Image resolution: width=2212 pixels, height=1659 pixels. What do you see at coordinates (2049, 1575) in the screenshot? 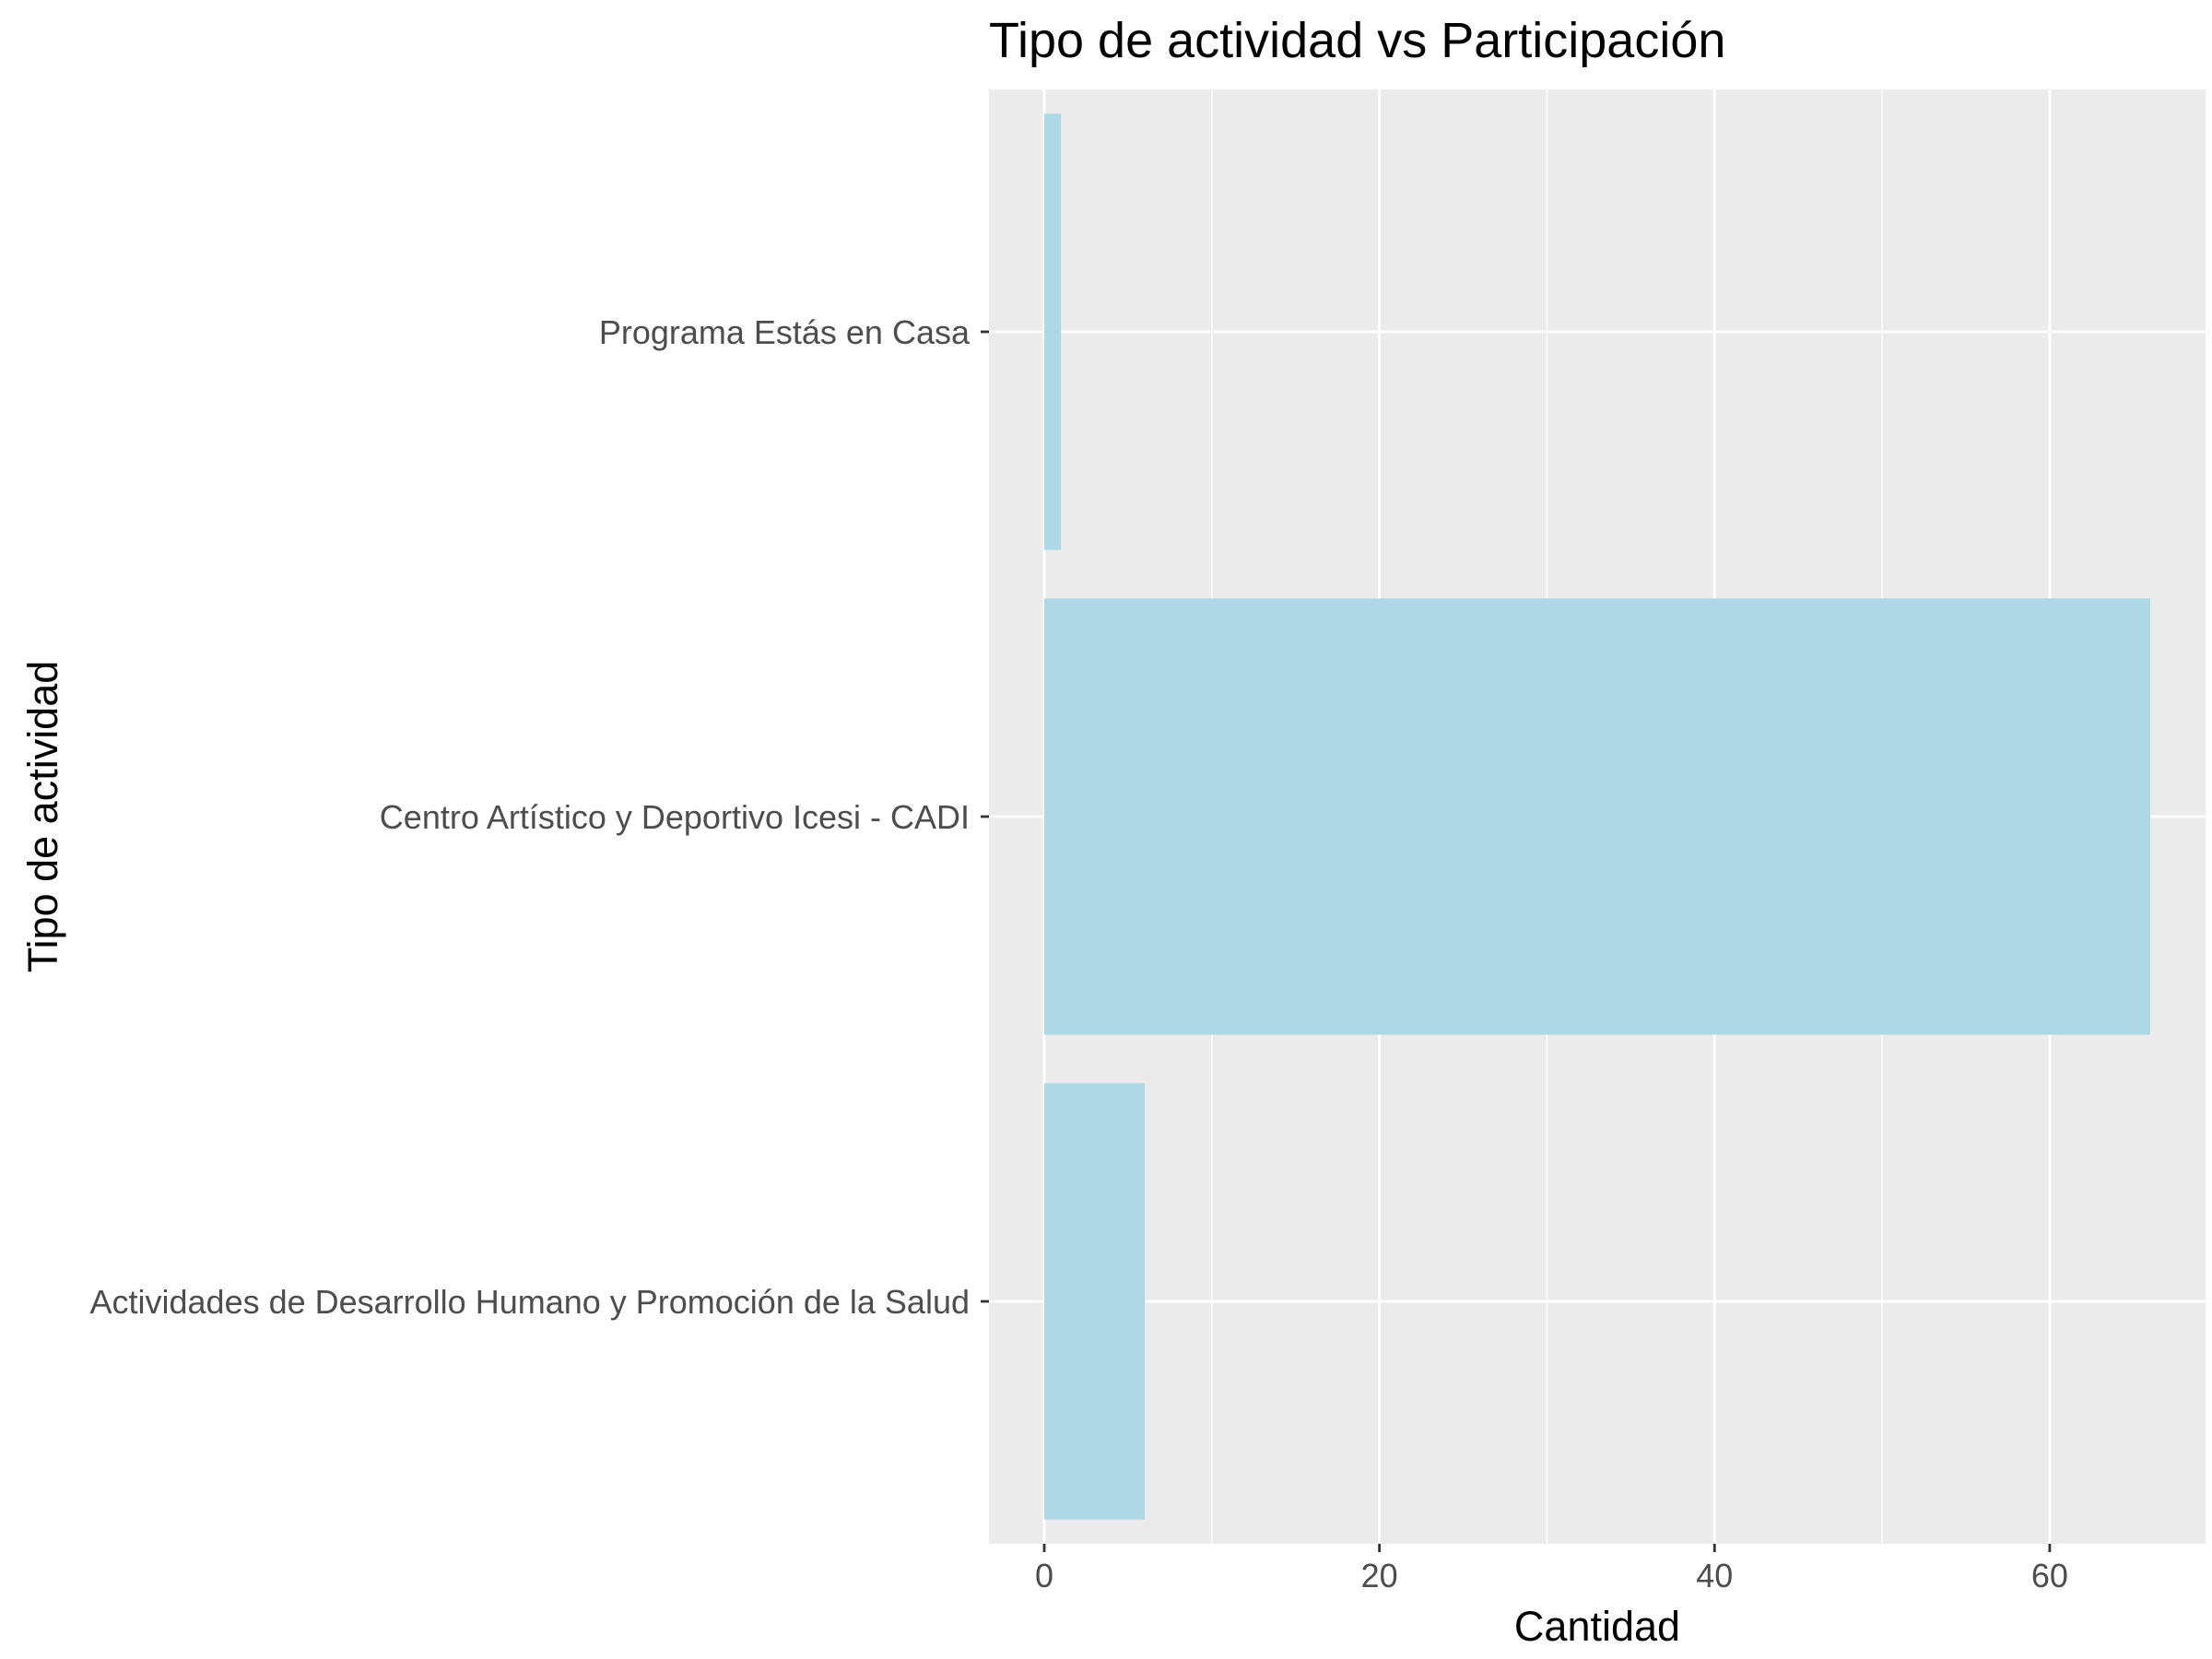
I see `x-tick-label: 60` at bounding box center [2049, 1575].